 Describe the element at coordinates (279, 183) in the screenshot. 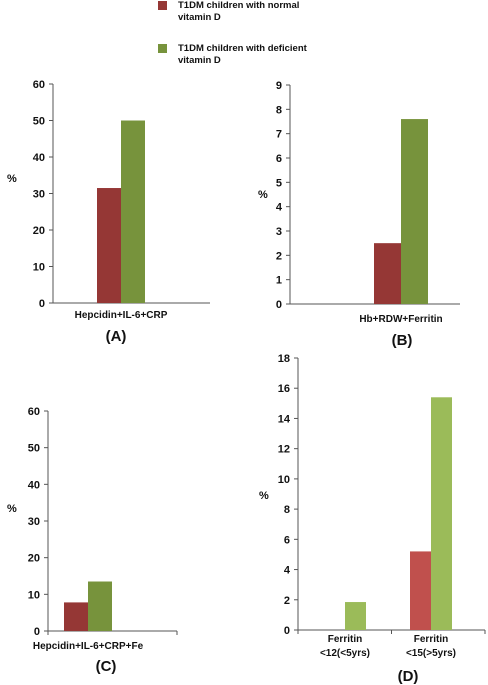

I see `y-tick-label: 5` at that location.